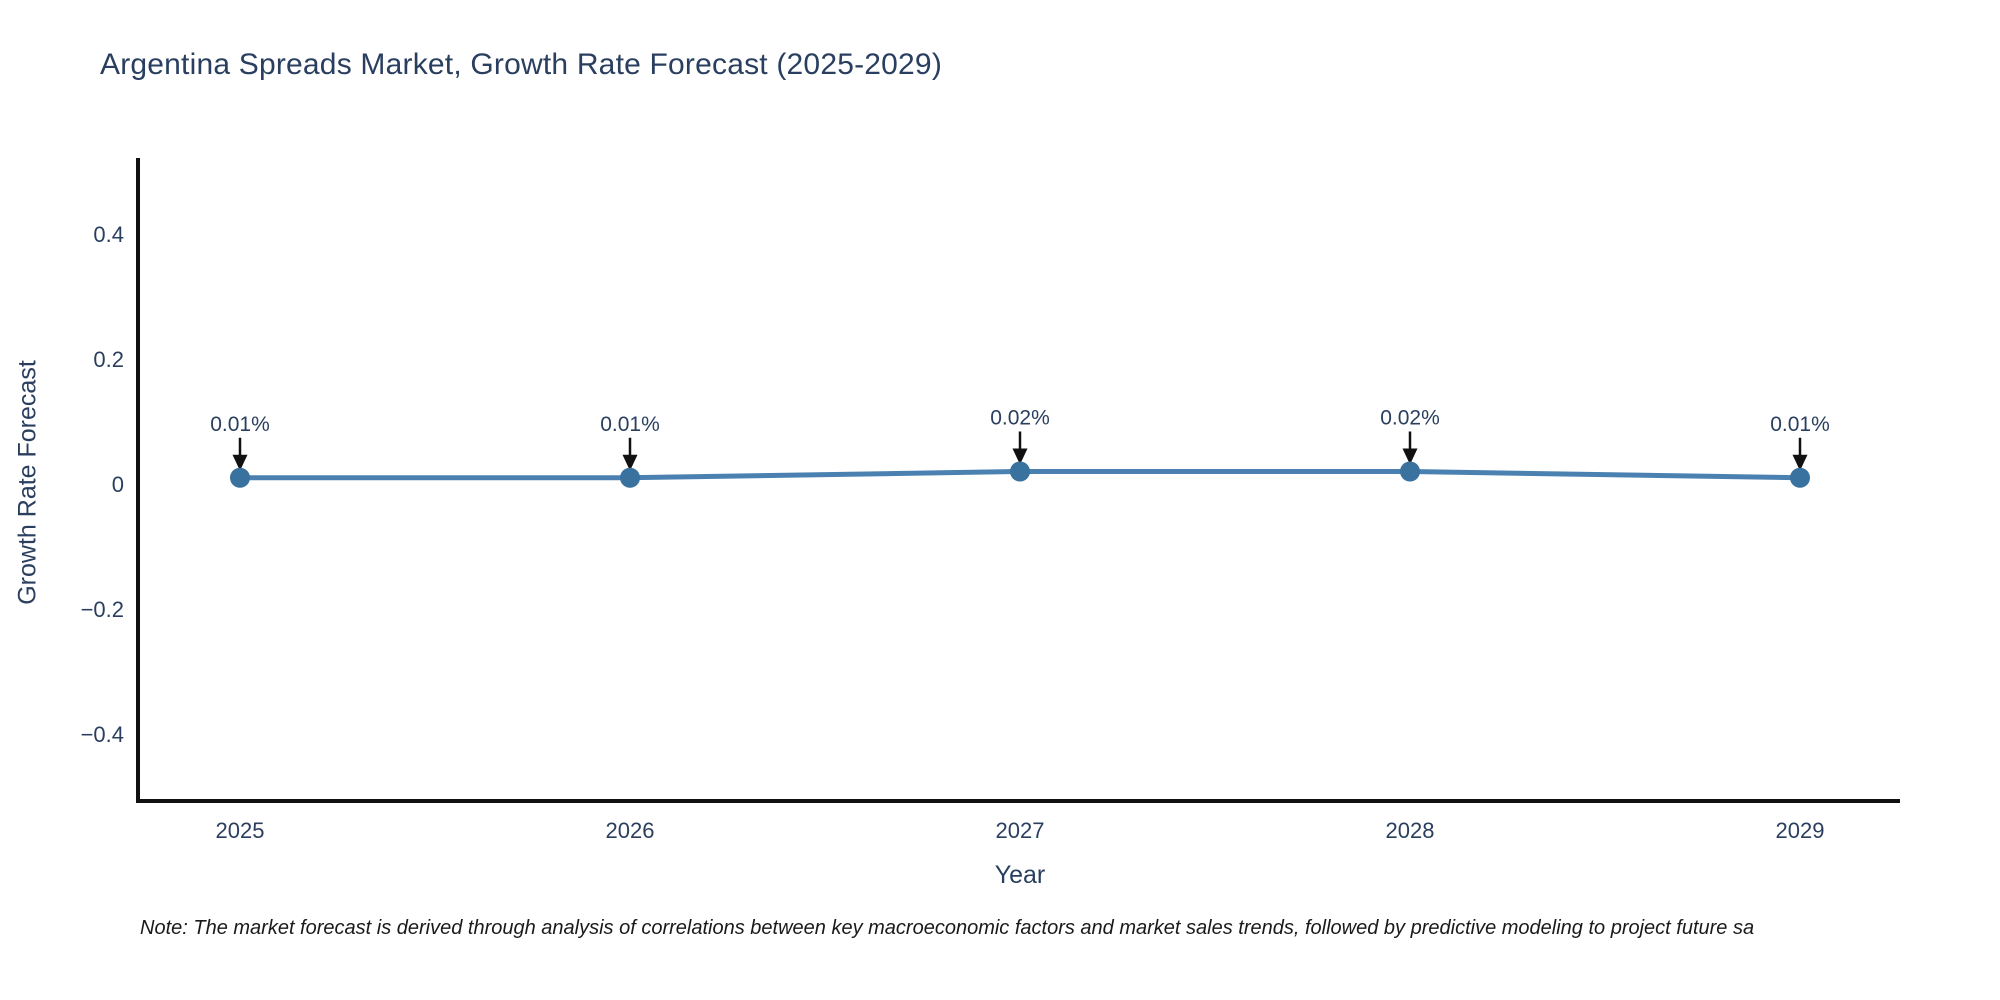  What do you see at coordinates (1020, 830) in the screenshot?
I see `x-tick-label: 2027` at bounding box center [1020, 830].